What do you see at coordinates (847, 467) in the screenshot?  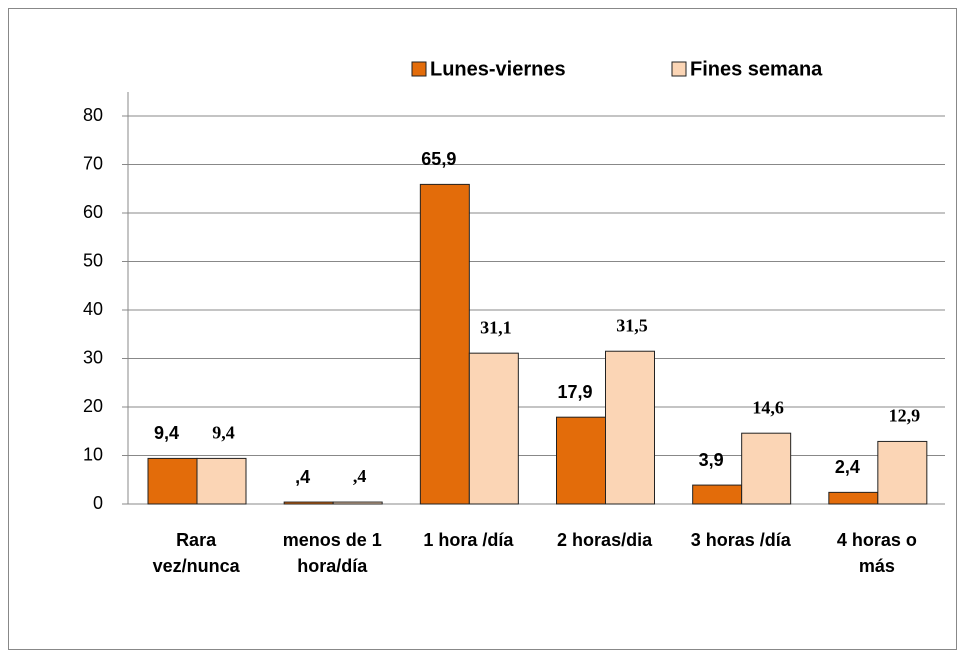 I see `data-label: 2,4` at bounding box center [847, 467].